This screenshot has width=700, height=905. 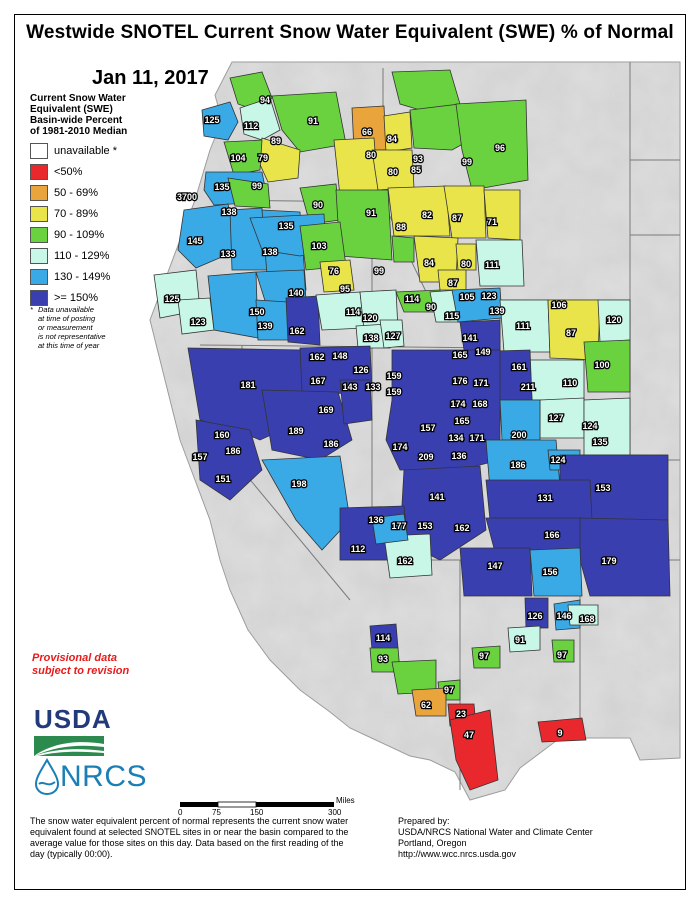 I want to click on basin-mt-upper-missouri, so click(x=419, y=211).